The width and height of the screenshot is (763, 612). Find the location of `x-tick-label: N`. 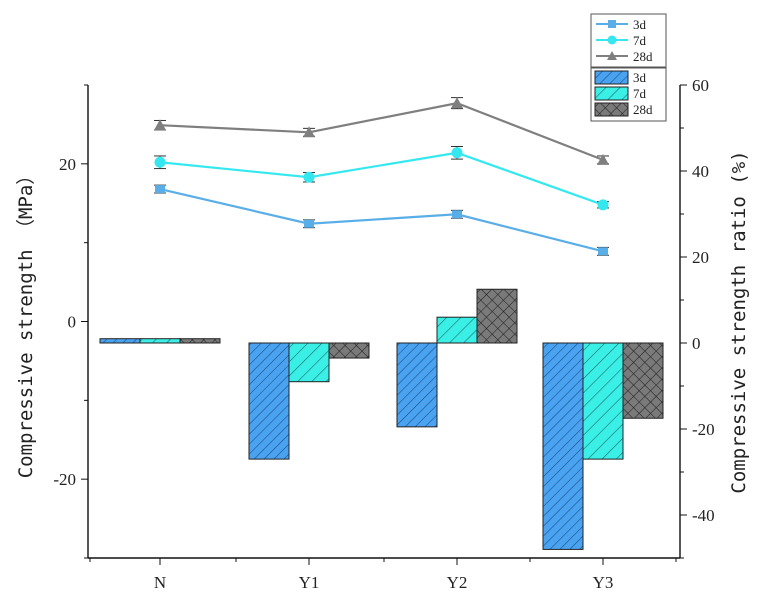

x-tick-label: N is located at coordinates (160, 582).